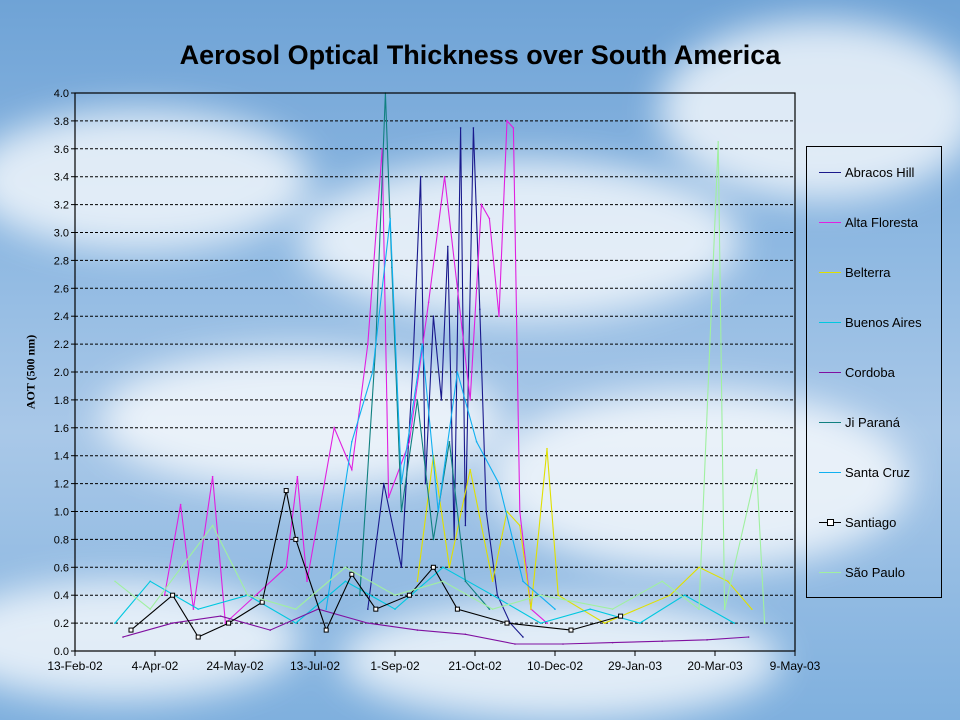  I want to click on y-tick-label: 2.2, so click(61, 345).